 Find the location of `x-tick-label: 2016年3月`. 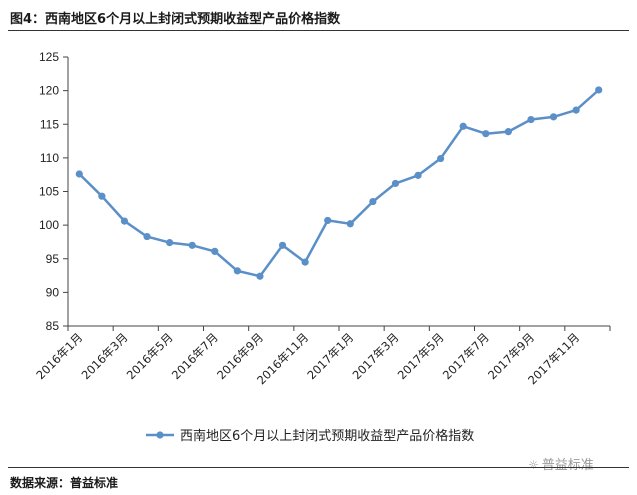

x-tick-label: 2016年3月 is located at coordinates (105, 356).